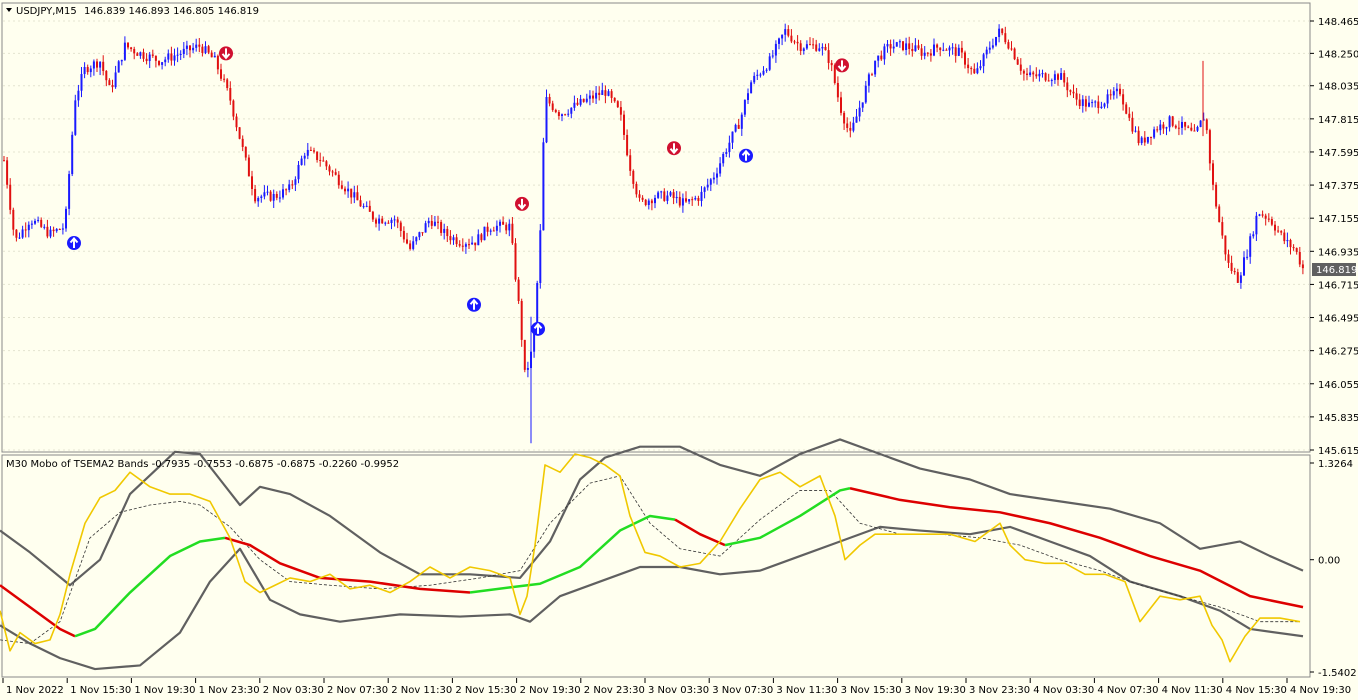 This screenshot has height=700, width=1358. Describe the element at coordinates (678, 690) in the screenshot. I see `x-tick-label: 3 Nov 03:30` at that location.